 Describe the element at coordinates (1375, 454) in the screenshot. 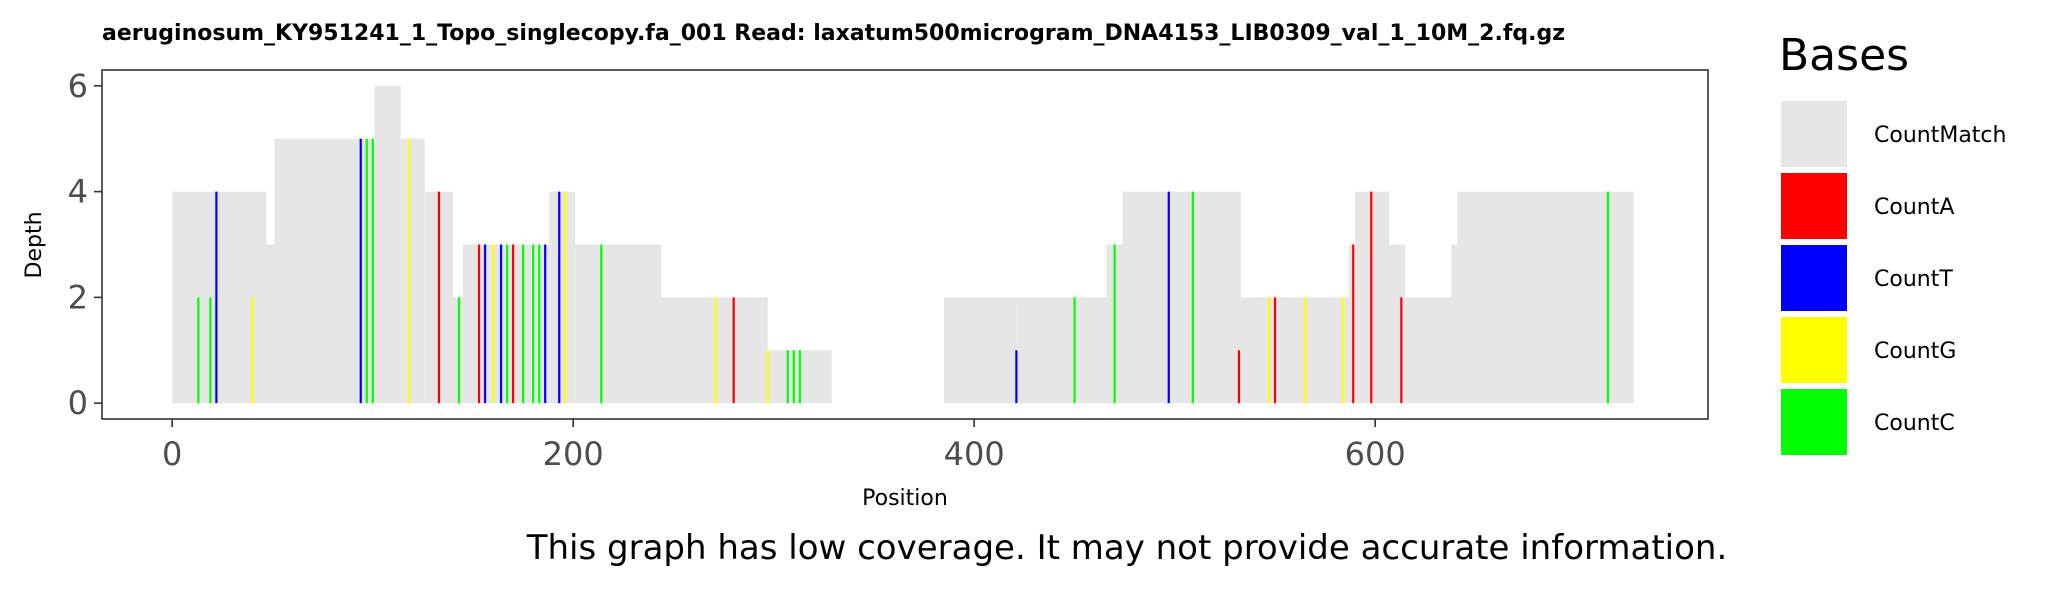

I see `x-tick-label-600: 600` at that location.